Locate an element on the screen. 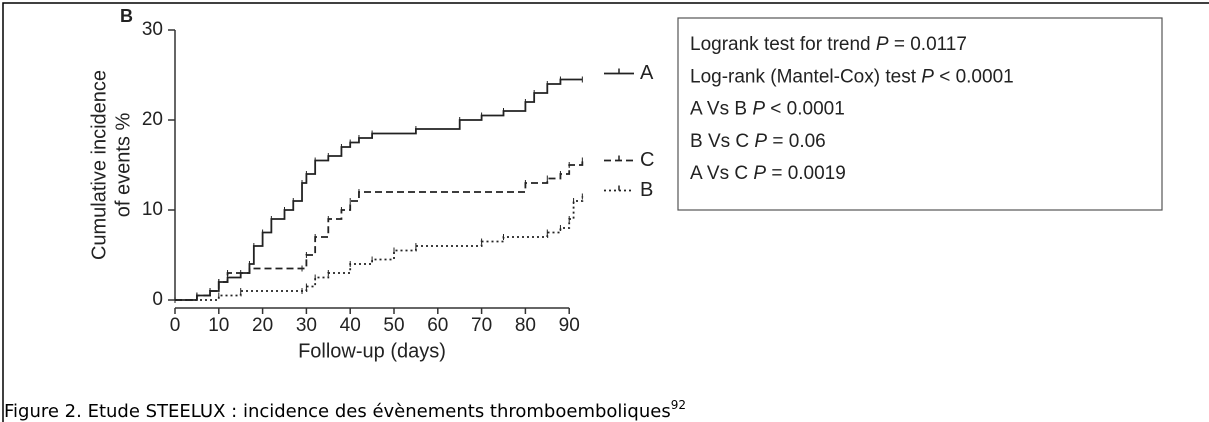  stats-part: = 0.0117 is located at coordinates (928, 44).